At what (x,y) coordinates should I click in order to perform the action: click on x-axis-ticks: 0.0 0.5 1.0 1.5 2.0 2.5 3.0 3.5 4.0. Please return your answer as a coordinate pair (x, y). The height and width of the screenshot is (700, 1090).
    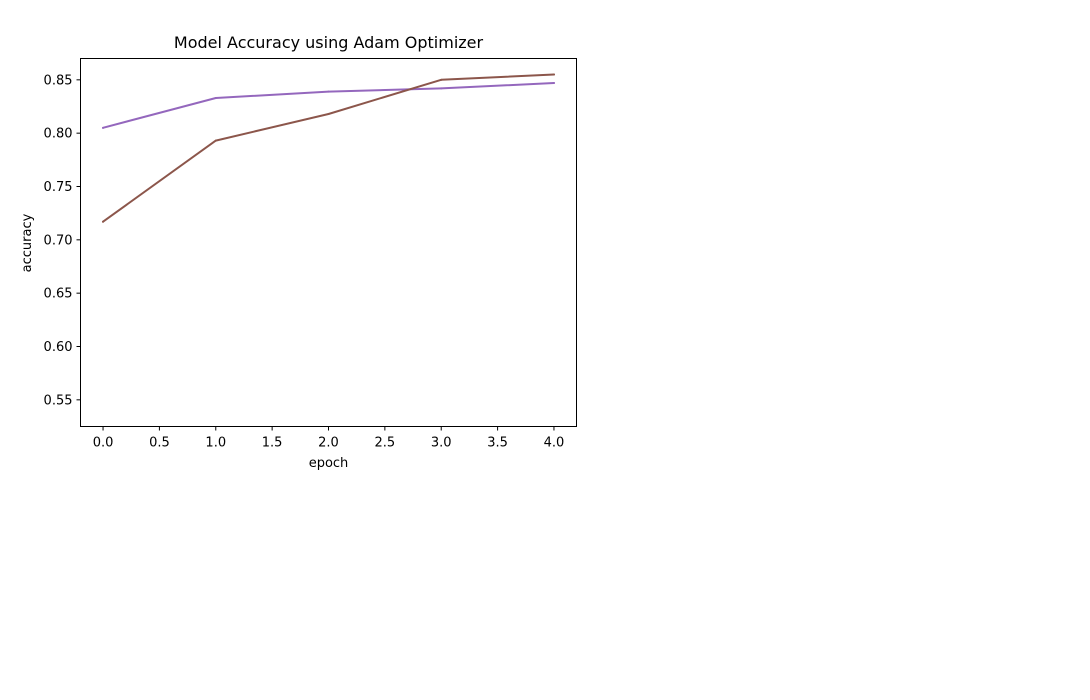
    Looking at the image, I should click on (329, 438).